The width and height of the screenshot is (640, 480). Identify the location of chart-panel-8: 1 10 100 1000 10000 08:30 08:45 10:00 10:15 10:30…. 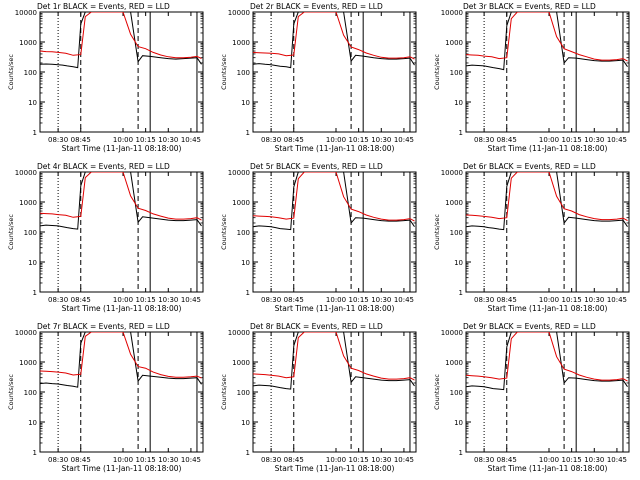
(318, 397).